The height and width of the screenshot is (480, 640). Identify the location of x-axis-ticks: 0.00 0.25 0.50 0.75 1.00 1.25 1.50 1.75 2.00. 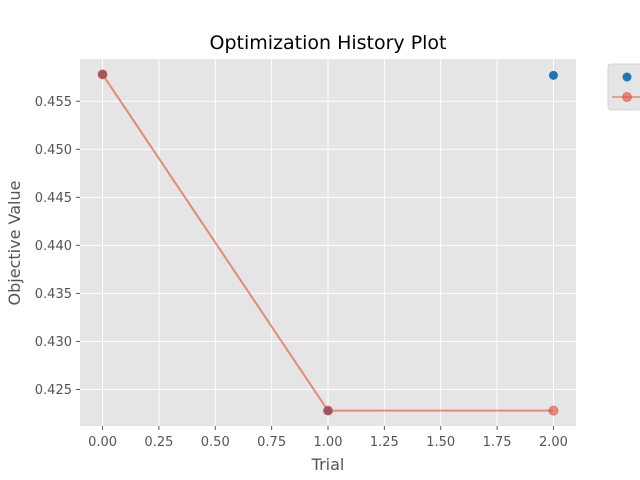
(328, 438).